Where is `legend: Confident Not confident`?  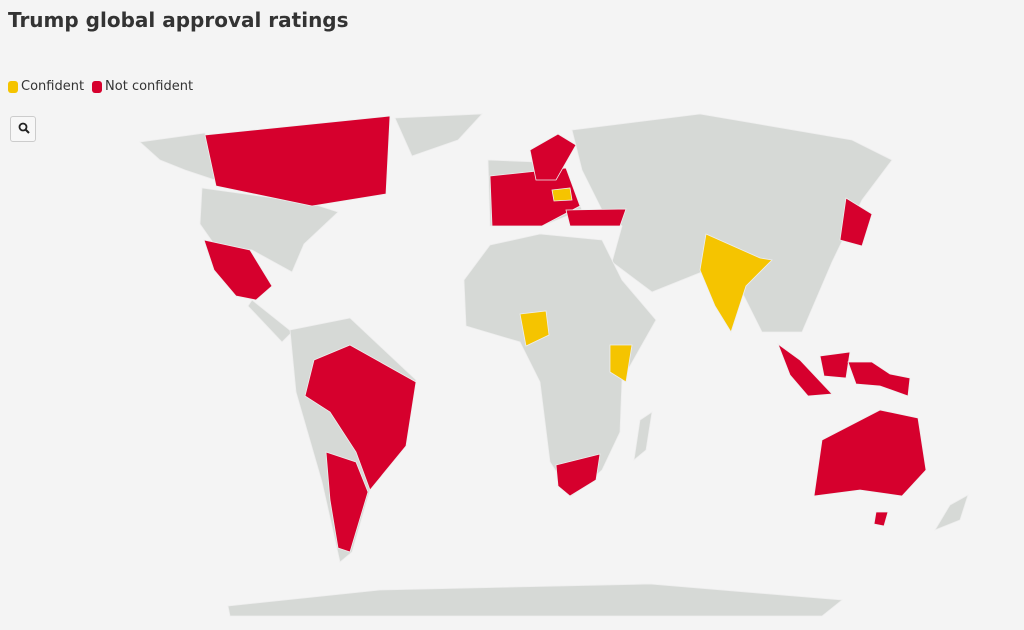 legend: Confident Not confident is located at coordinates (100, 86).